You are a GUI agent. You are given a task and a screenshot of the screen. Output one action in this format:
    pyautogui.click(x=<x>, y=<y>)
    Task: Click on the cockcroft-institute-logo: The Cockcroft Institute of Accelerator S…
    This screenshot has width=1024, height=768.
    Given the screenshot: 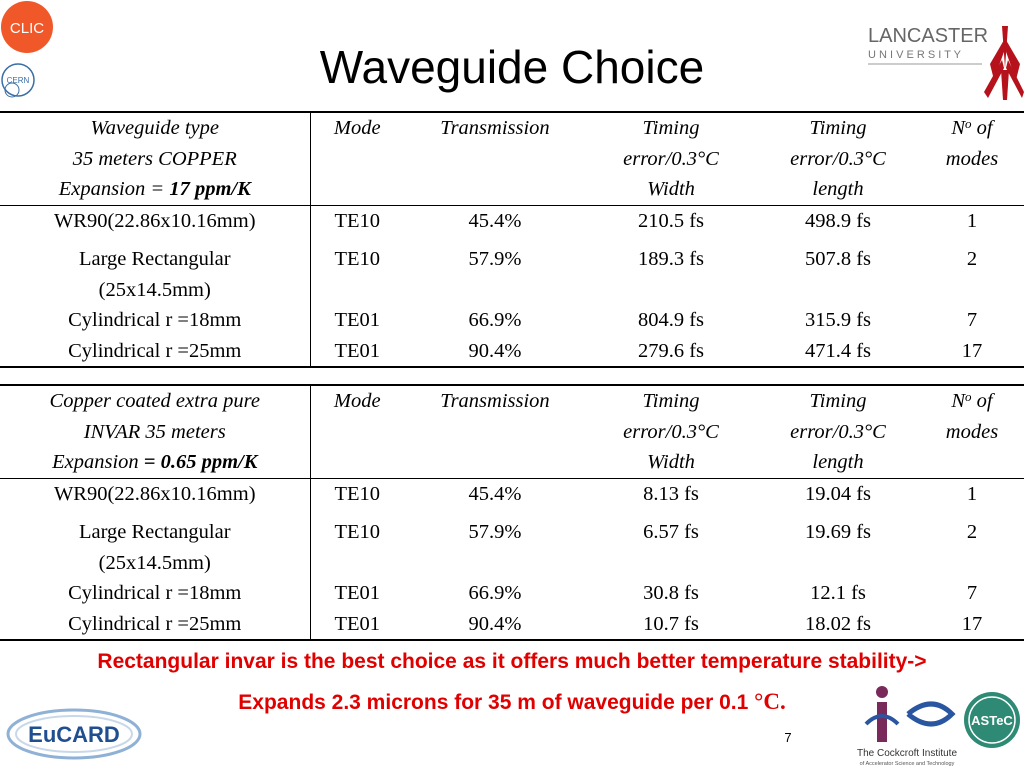 What is the action you would take?
    pyautogui.click(x=907, y=726)
    